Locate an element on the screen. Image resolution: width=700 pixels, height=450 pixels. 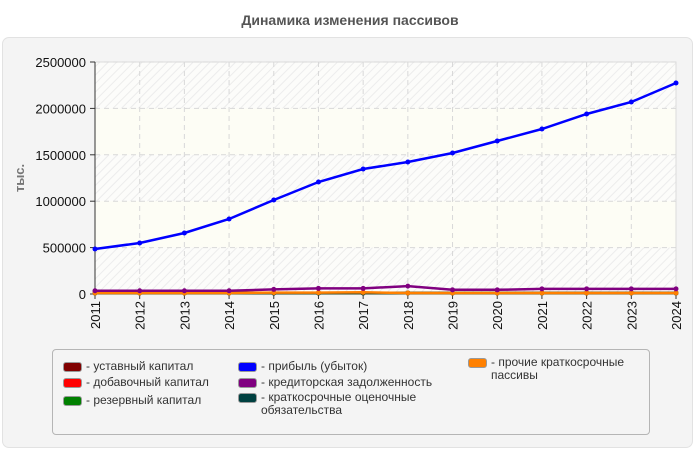
x-tick-label: 2023 is located at coordinates (631, 315).